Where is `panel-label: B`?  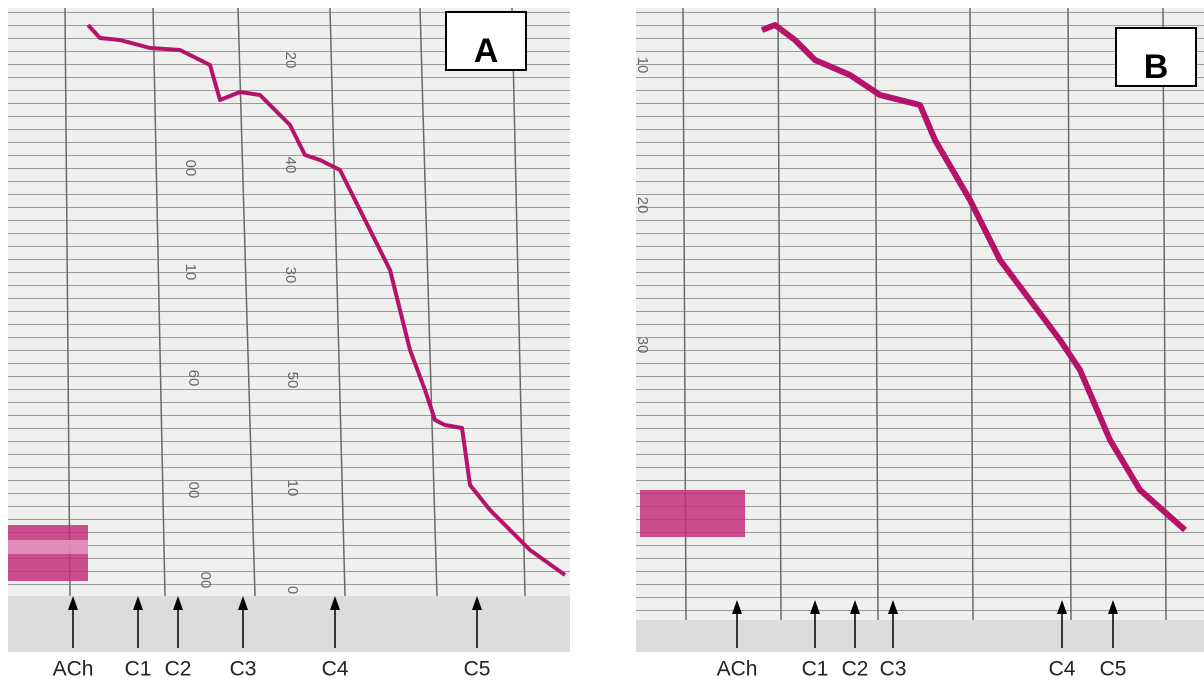 panel-label: B is located at coordinates (1156, 67).